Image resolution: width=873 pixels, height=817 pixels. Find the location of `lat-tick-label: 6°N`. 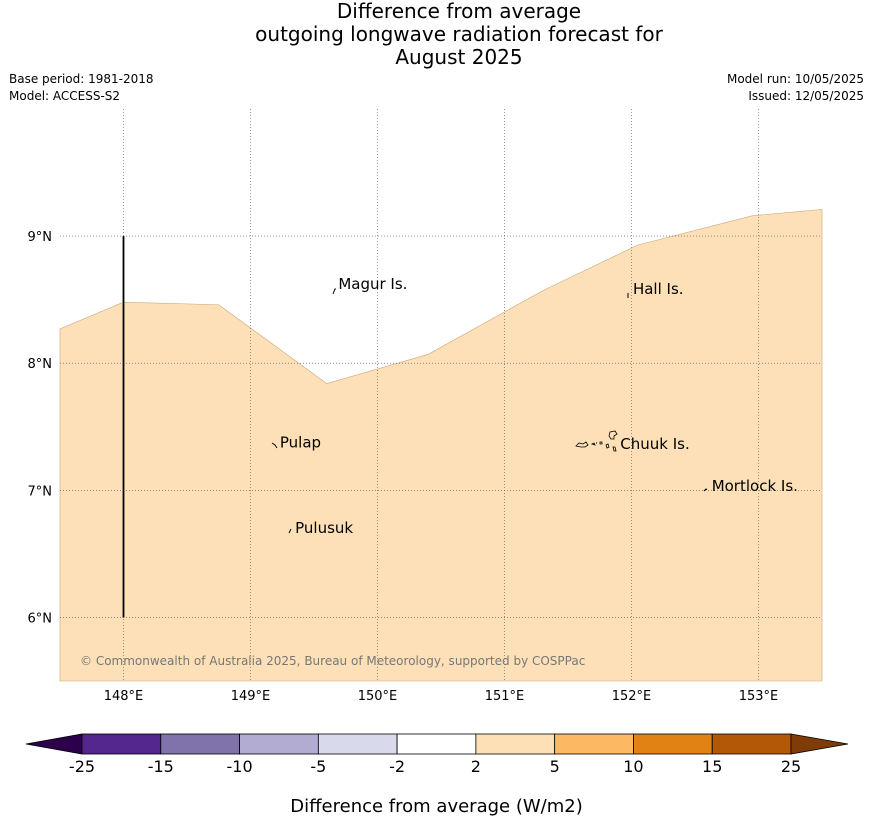

lat-tick-label: 6°N is located at coordinates (40, 618).